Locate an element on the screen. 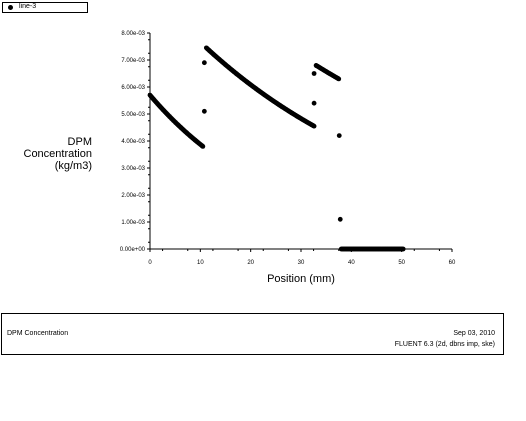 The image size is (526, 421). x-tick-label: 60 is located at coordinates (452, 263).